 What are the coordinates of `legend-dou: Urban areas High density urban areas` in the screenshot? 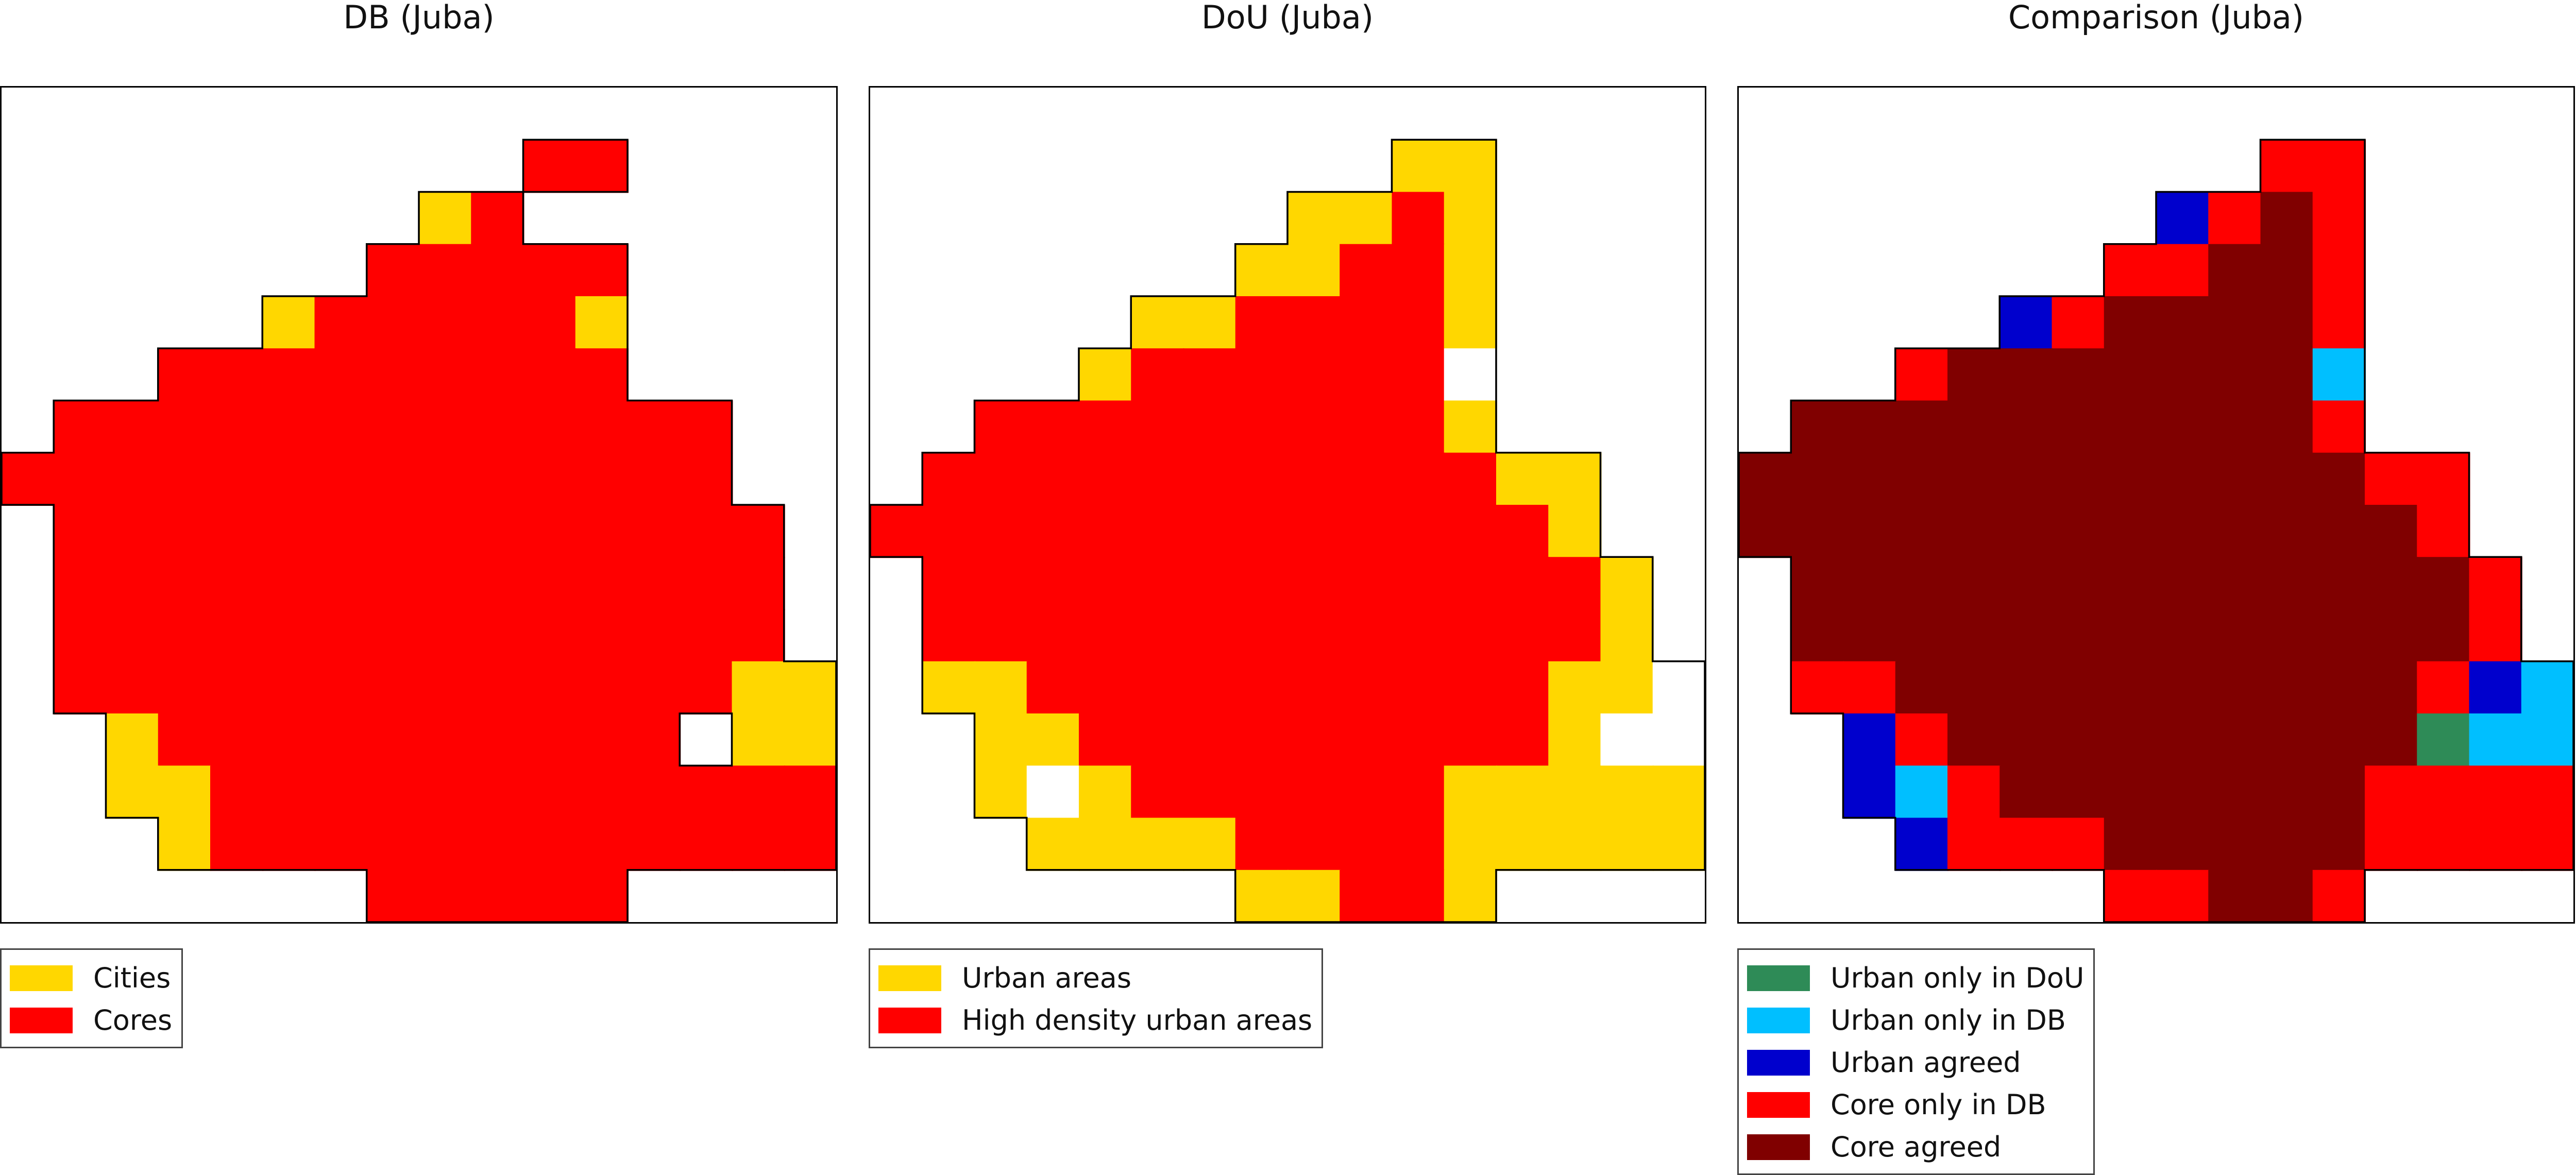 It's located at (1096, 998).